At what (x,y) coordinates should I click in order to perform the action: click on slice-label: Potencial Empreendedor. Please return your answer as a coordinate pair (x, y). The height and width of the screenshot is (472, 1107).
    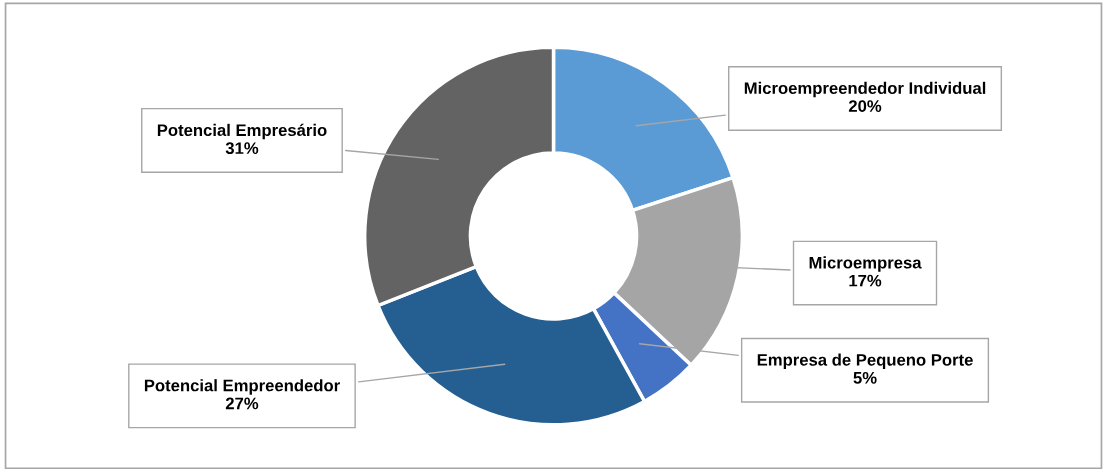
    Looking at the image, I should click on (242, 387).